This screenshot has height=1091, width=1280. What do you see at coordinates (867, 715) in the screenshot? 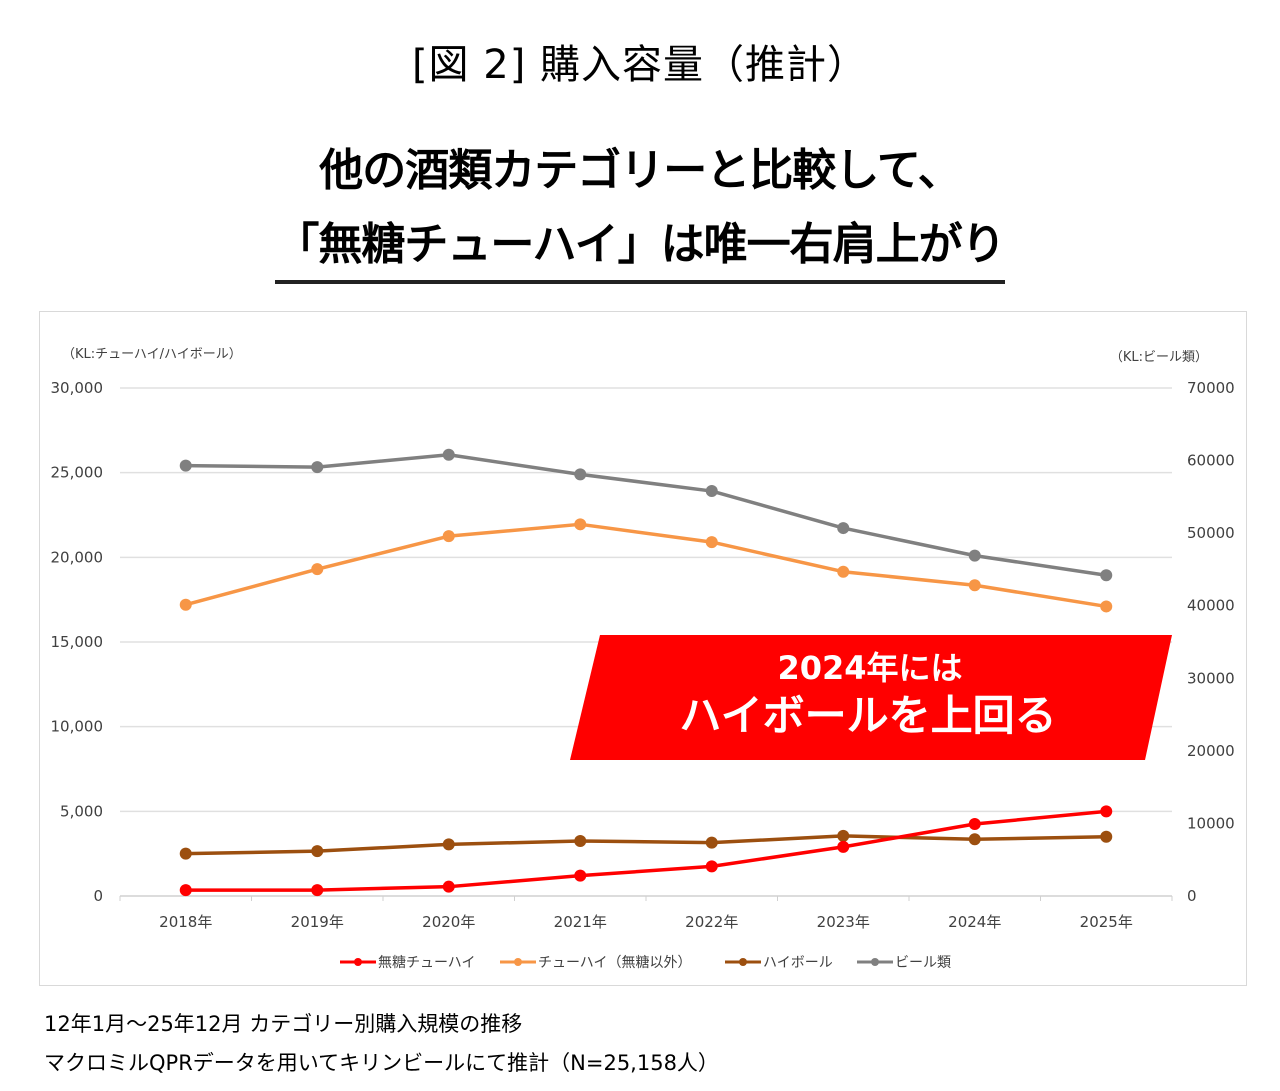
I see `callout-line-2: ハイボールを上回る` at bounding box center [867, 715].